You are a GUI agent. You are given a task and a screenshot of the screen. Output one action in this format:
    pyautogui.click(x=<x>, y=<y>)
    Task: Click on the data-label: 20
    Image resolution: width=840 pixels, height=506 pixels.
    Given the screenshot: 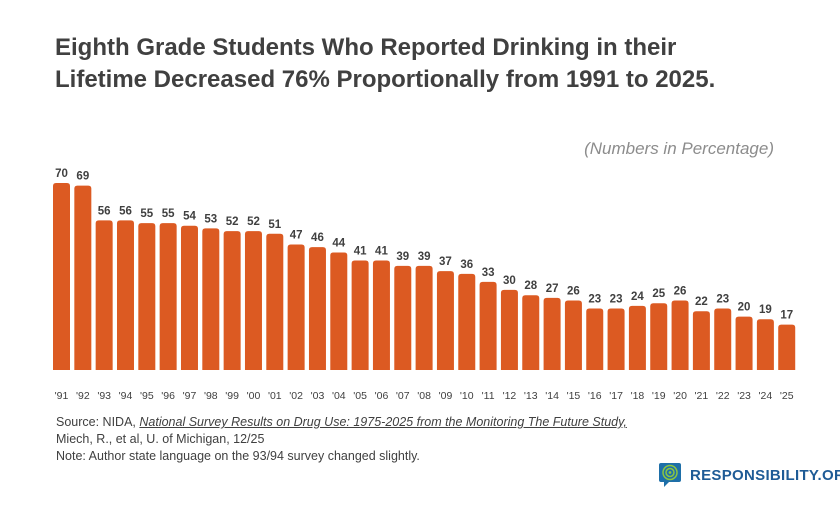 What is the action you would take?
    pyautogui.click(x=744, y=308)
    